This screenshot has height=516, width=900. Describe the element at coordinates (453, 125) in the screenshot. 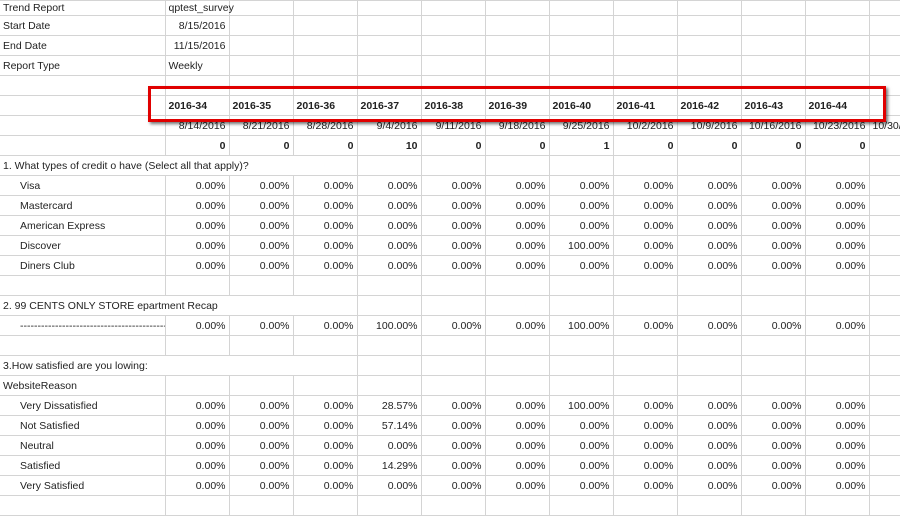

I see `week-start-date: 9/11/2016` at that location.